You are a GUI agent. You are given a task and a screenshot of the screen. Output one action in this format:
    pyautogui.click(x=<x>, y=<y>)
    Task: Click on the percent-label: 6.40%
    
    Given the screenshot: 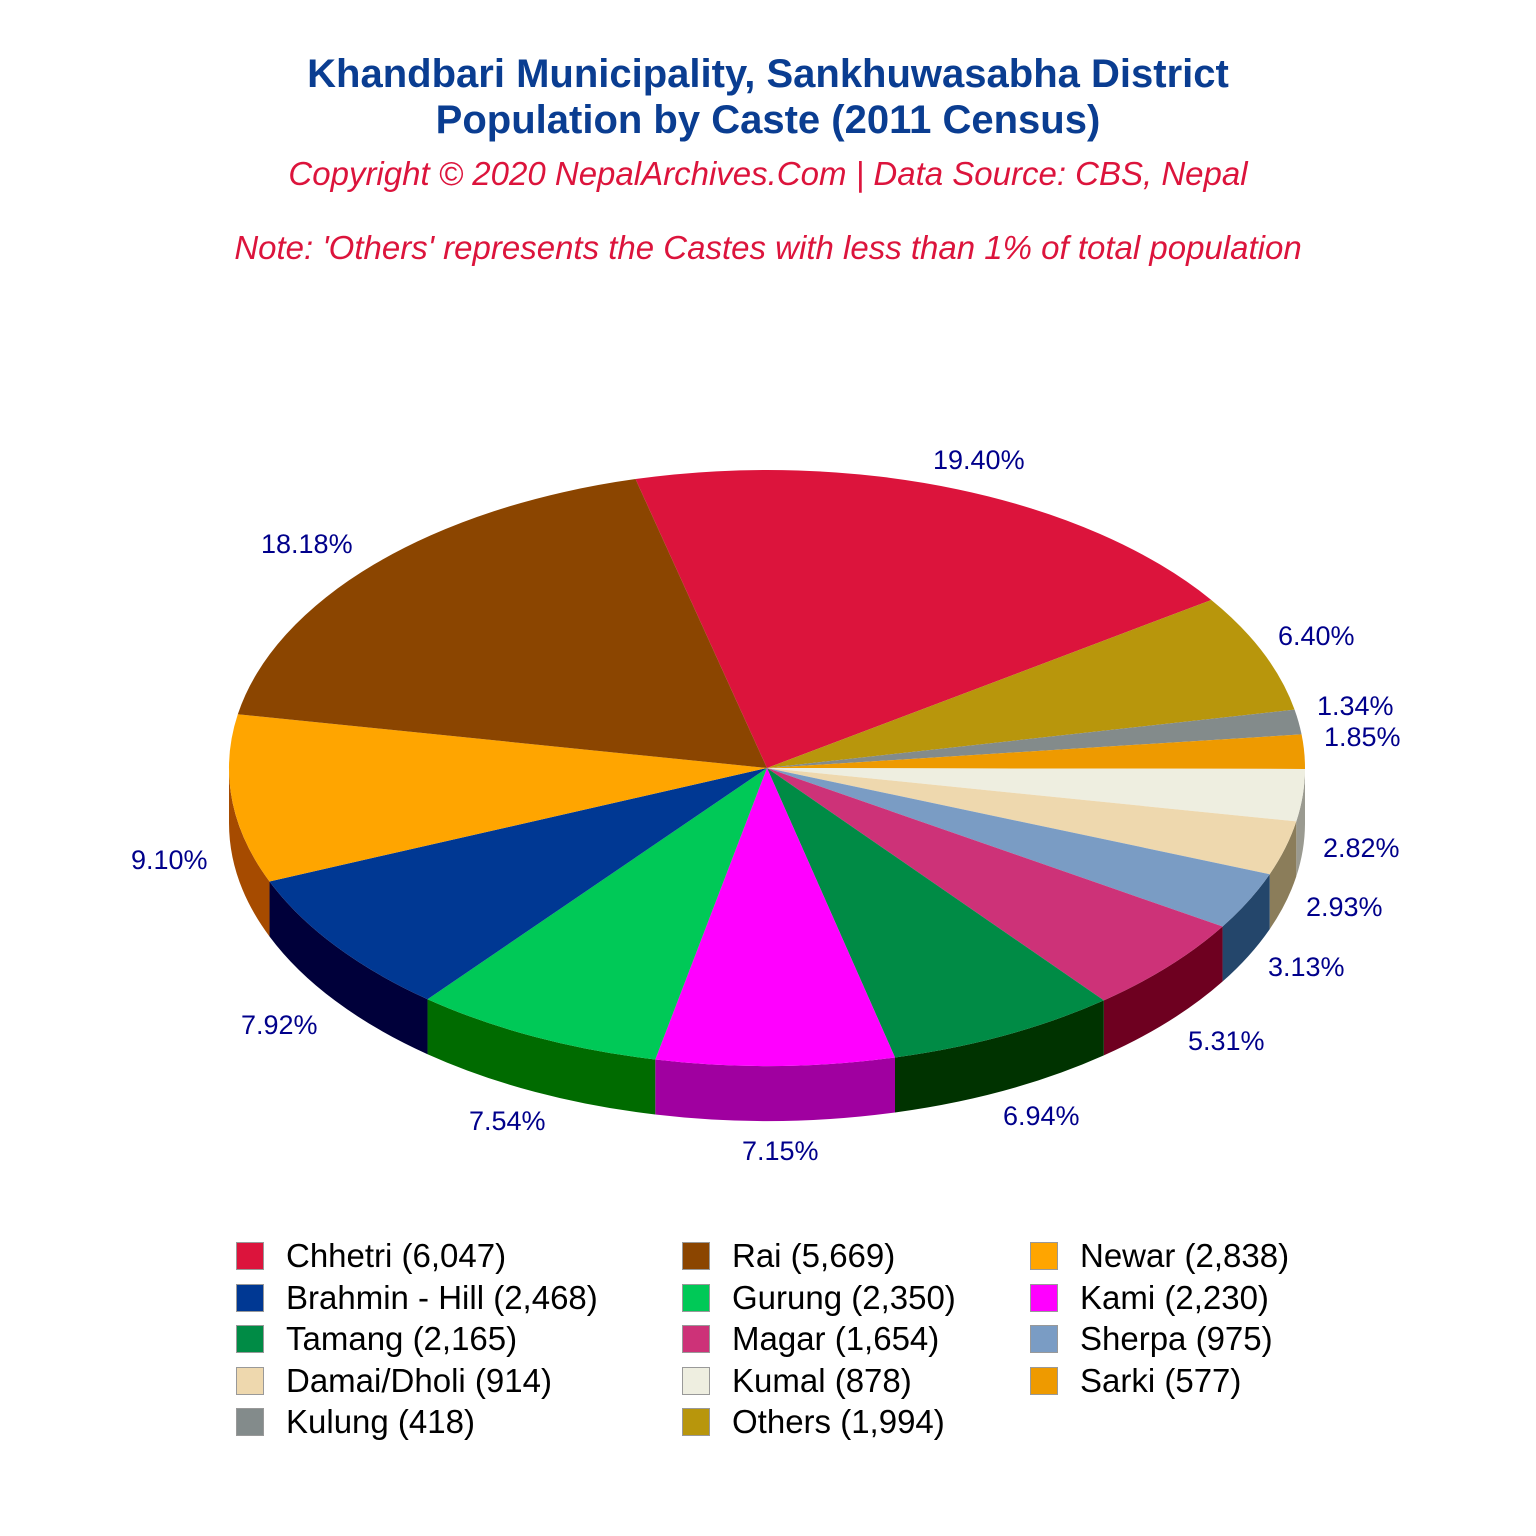 What is the action you would take?
    pyautogui.click(x=1316, y=636)
    